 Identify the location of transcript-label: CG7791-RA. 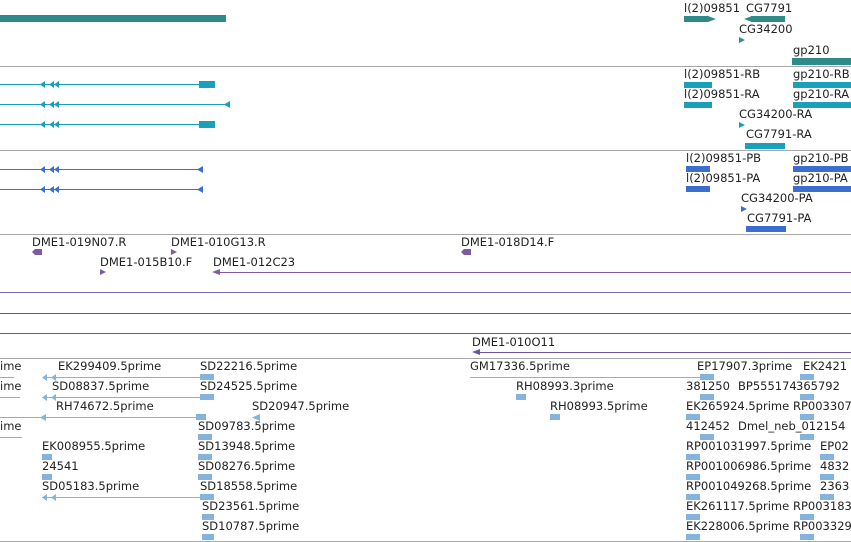
(779, 134).